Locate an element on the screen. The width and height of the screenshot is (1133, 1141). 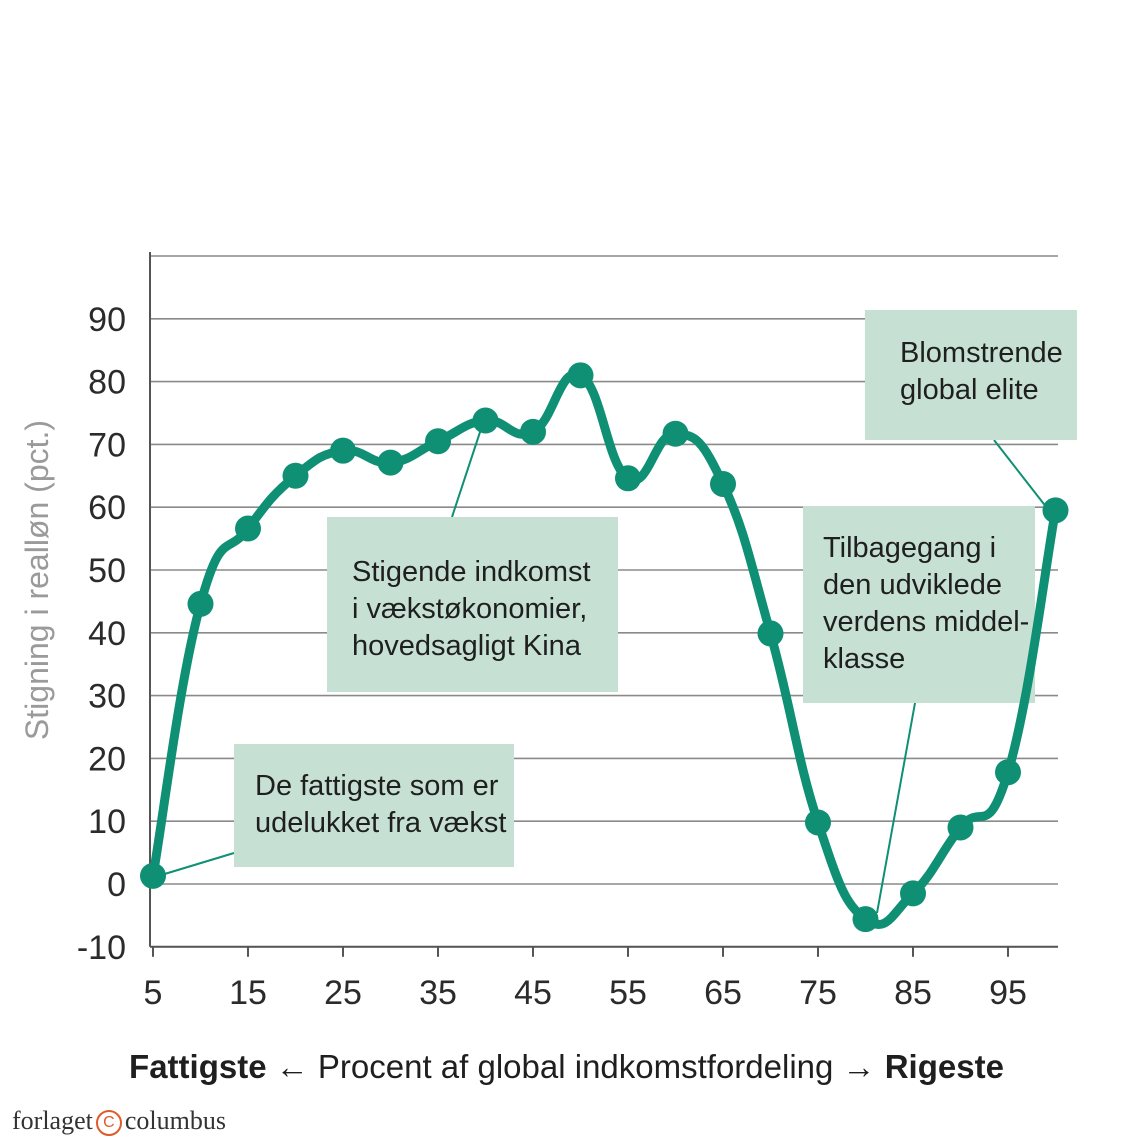
brand-left: forlaget is located at coordinates (52, 1120).